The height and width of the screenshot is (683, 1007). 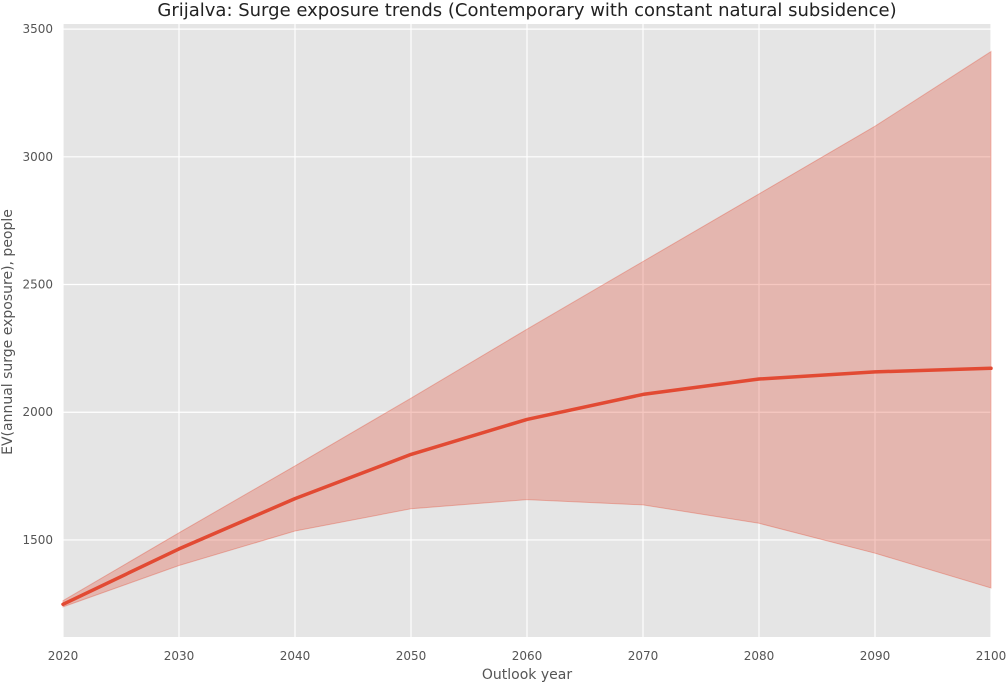 I want to click on y-axis-label: EV(annual surge exposure), people, so click(x=8, y=332).